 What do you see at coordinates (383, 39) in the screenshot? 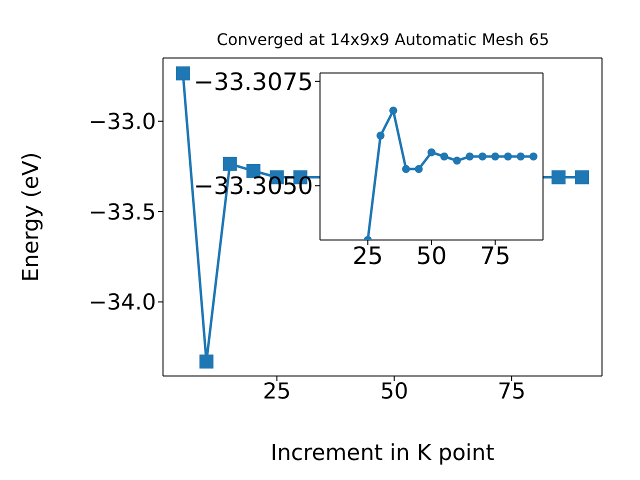
I see `chart-title: Converged at 14x9x9 Automatic Mesh 65` at bounding box center [383, 39].